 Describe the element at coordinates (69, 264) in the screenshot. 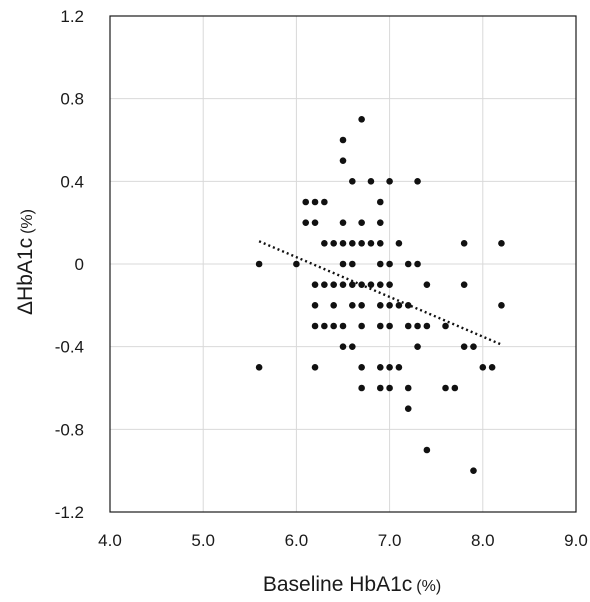

I see `y-tick-labels: 1.2 0.8 0.4 0 -0.4 -0.8 -1.2` at that location.